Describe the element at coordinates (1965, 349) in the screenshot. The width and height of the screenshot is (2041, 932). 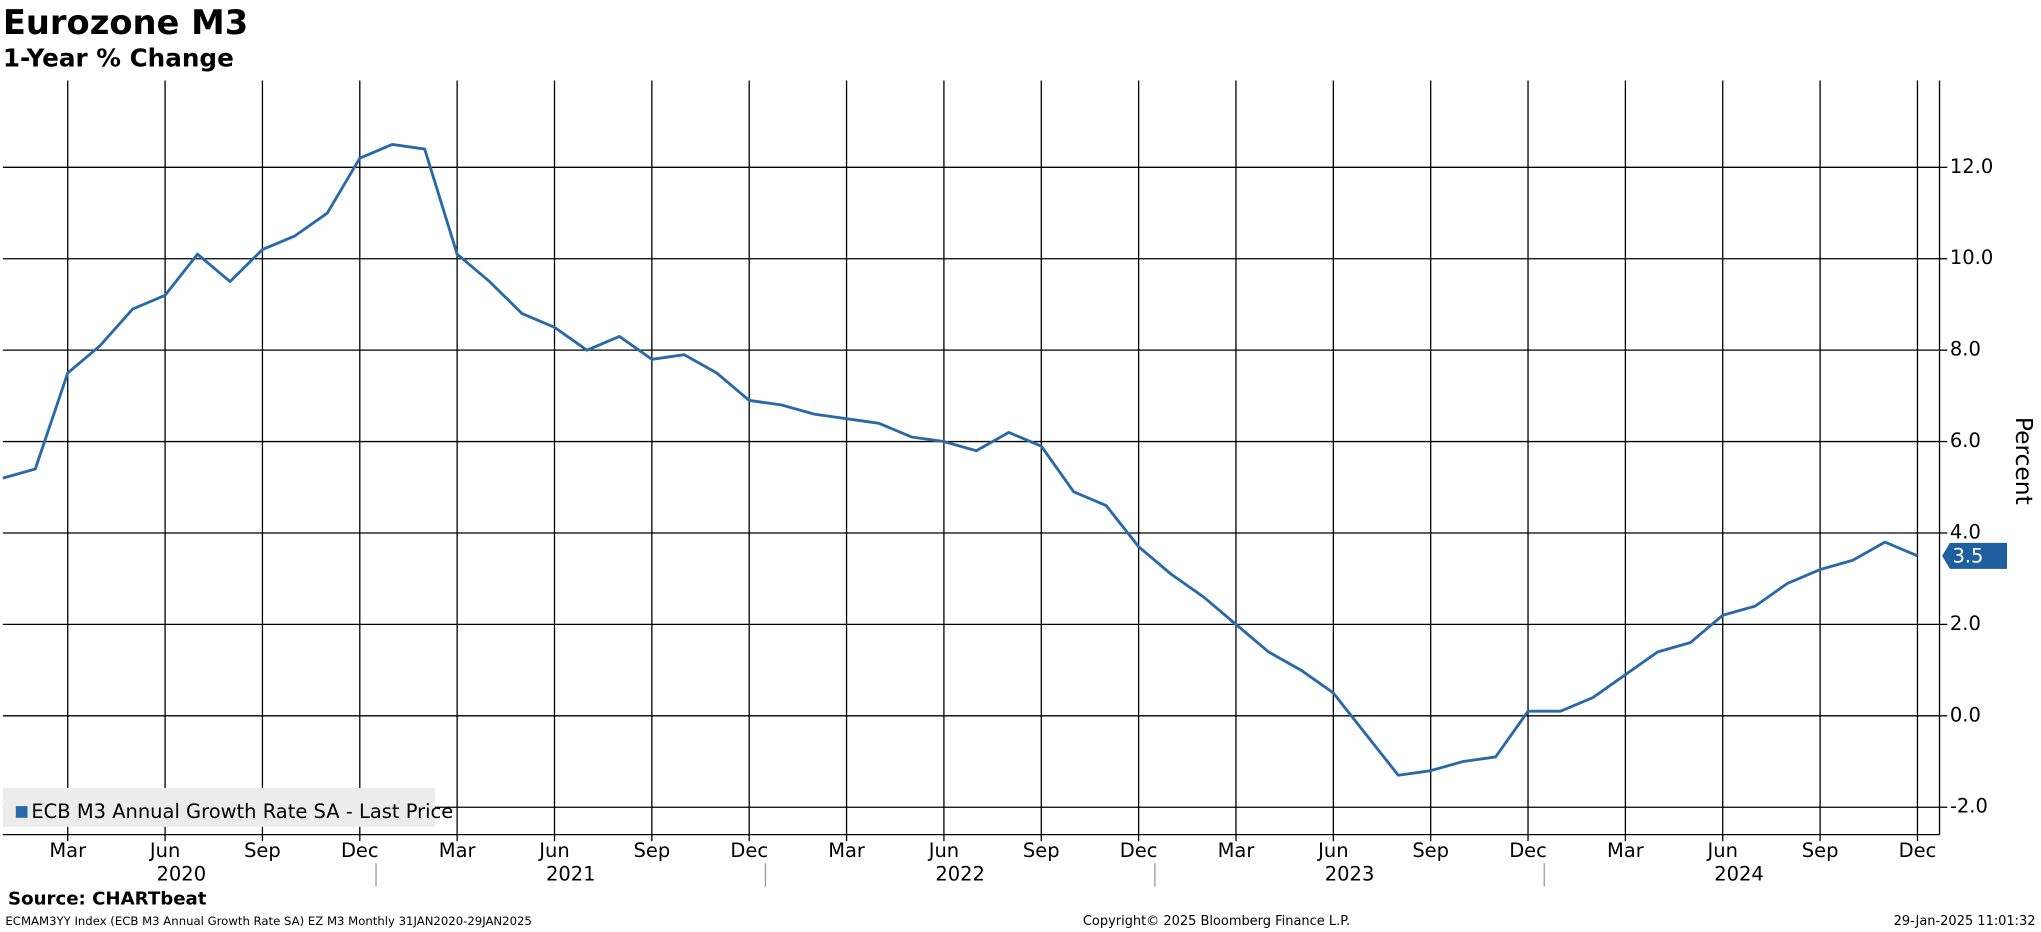
I see `y-tick-label: 8.0` at that location.